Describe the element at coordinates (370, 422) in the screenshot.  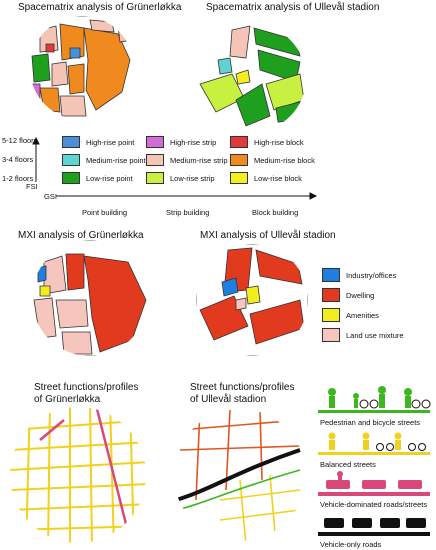
I see `street-legend-pedestrian: Pedestrian and bicycle streets` at that location.